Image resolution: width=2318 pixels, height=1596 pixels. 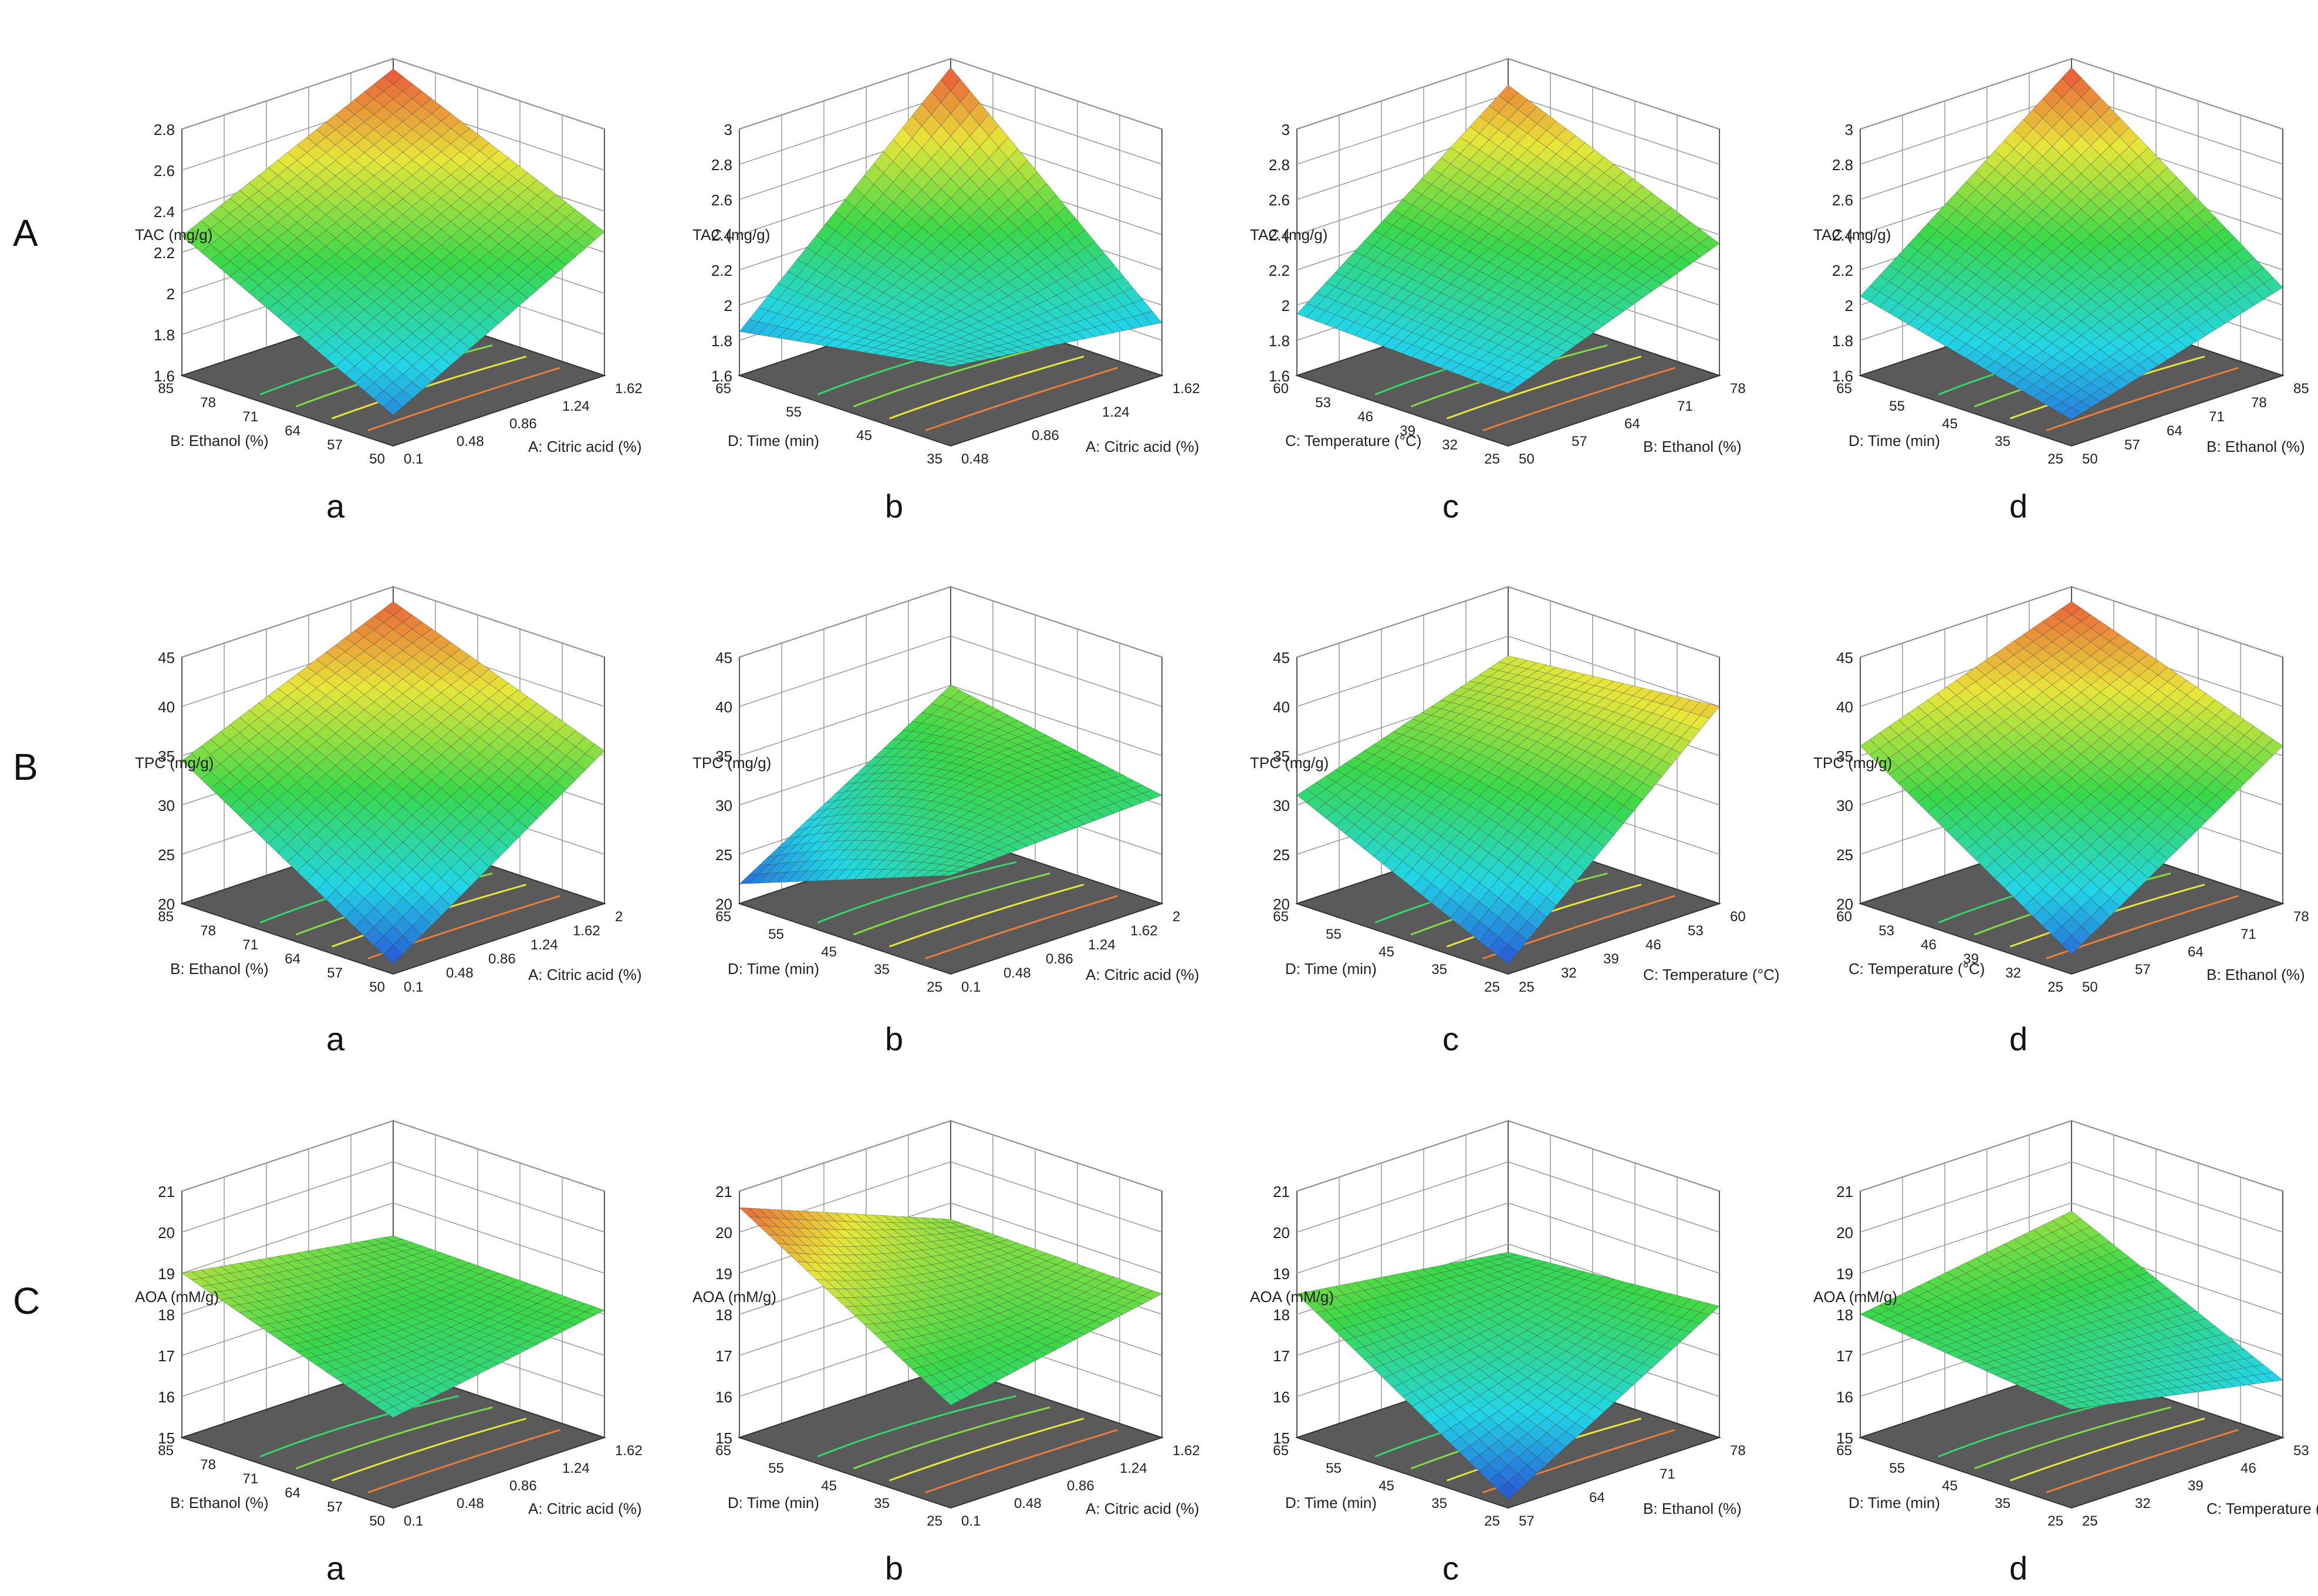 I want to click on z-tick-label: 20, so click(x=723, y=1233).